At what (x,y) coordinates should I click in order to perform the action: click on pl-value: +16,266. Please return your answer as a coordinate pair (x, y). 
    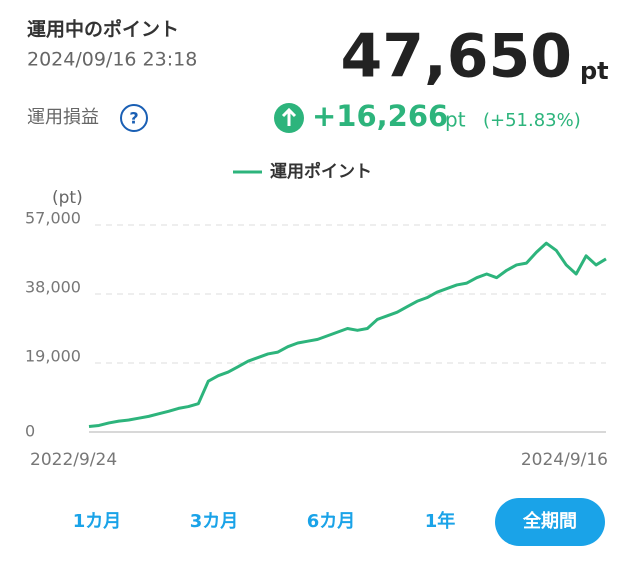
    Looking at the image, I should click on (380, 116).